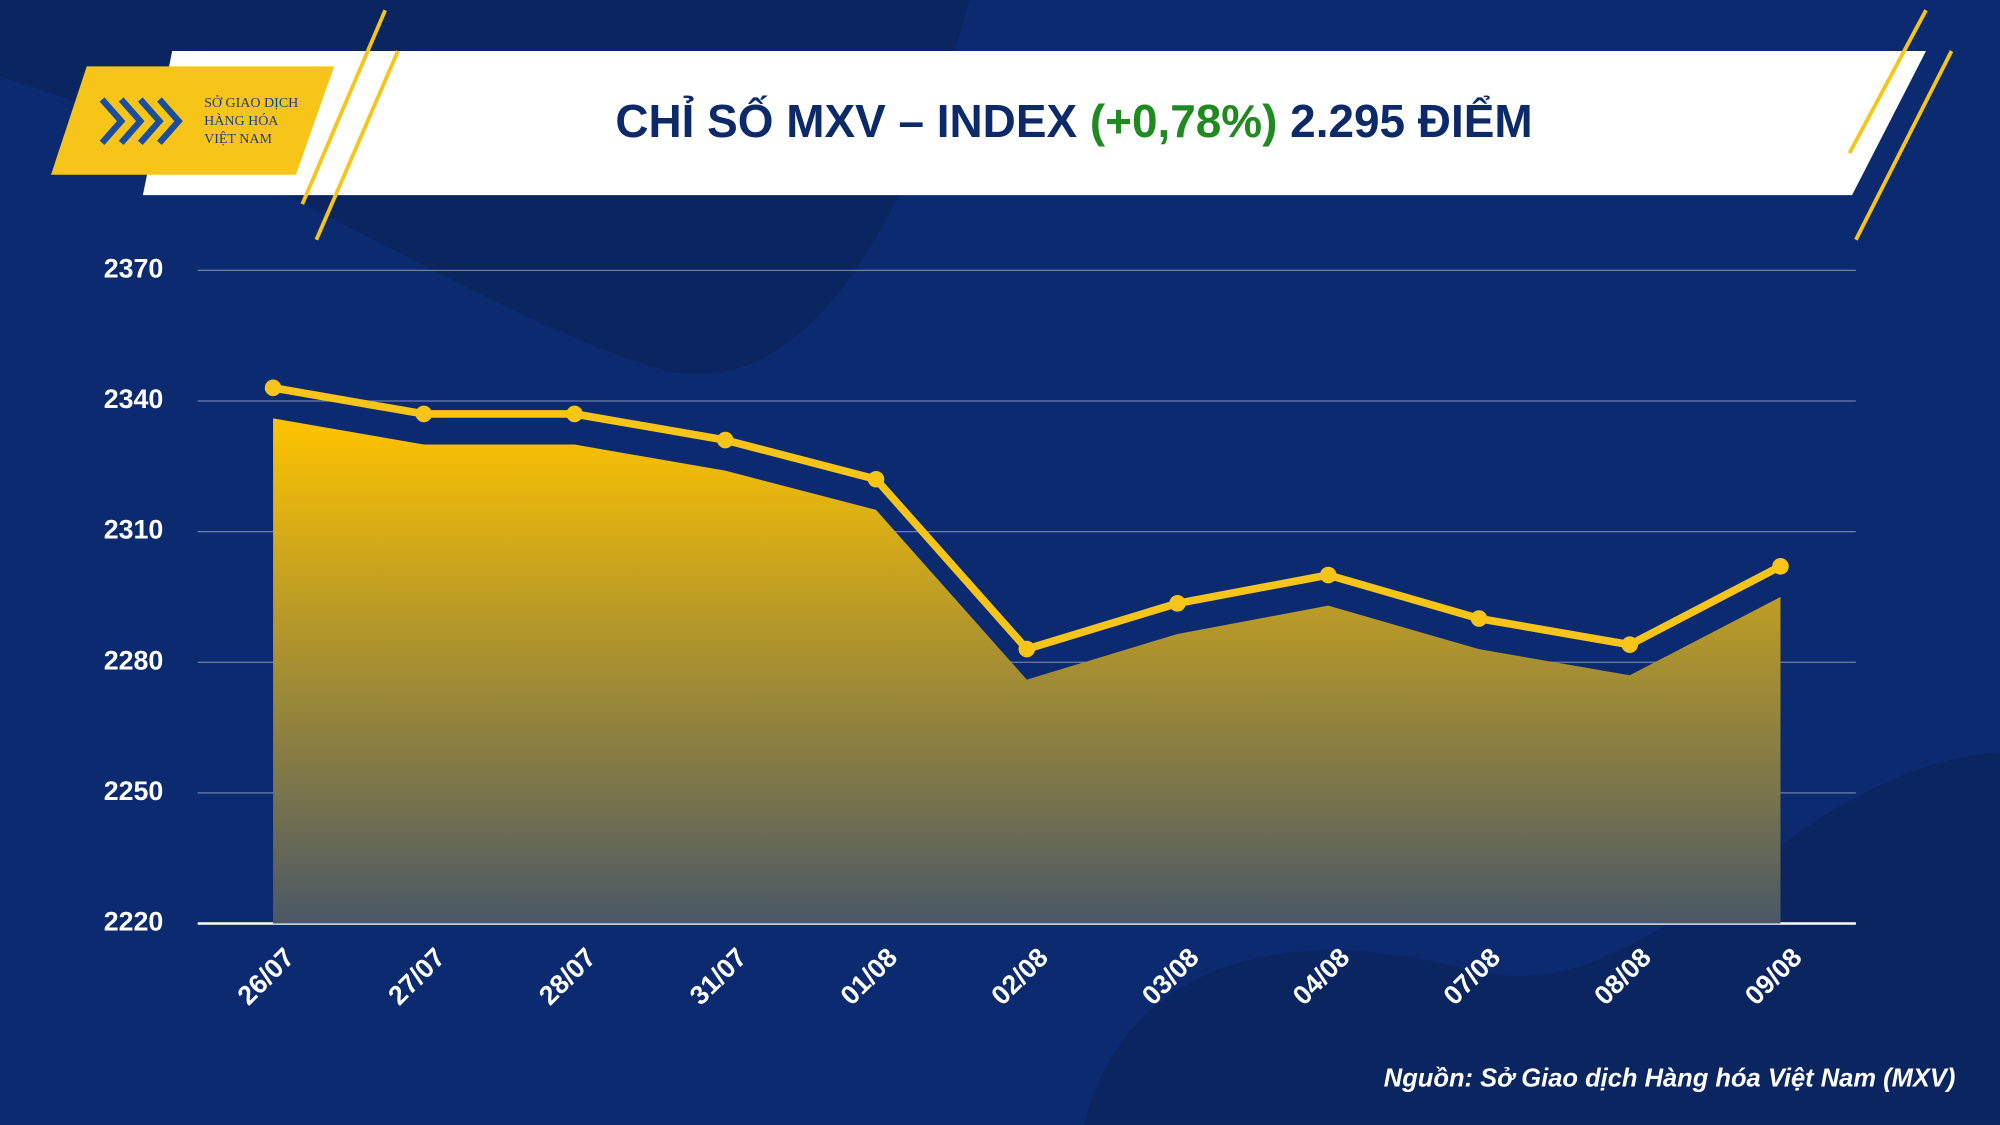 The image size is (2000, 1125). What do you see at coordinates (193, 120) in the screenshot?
I see `logo-box` at bounding box center [193, 120].